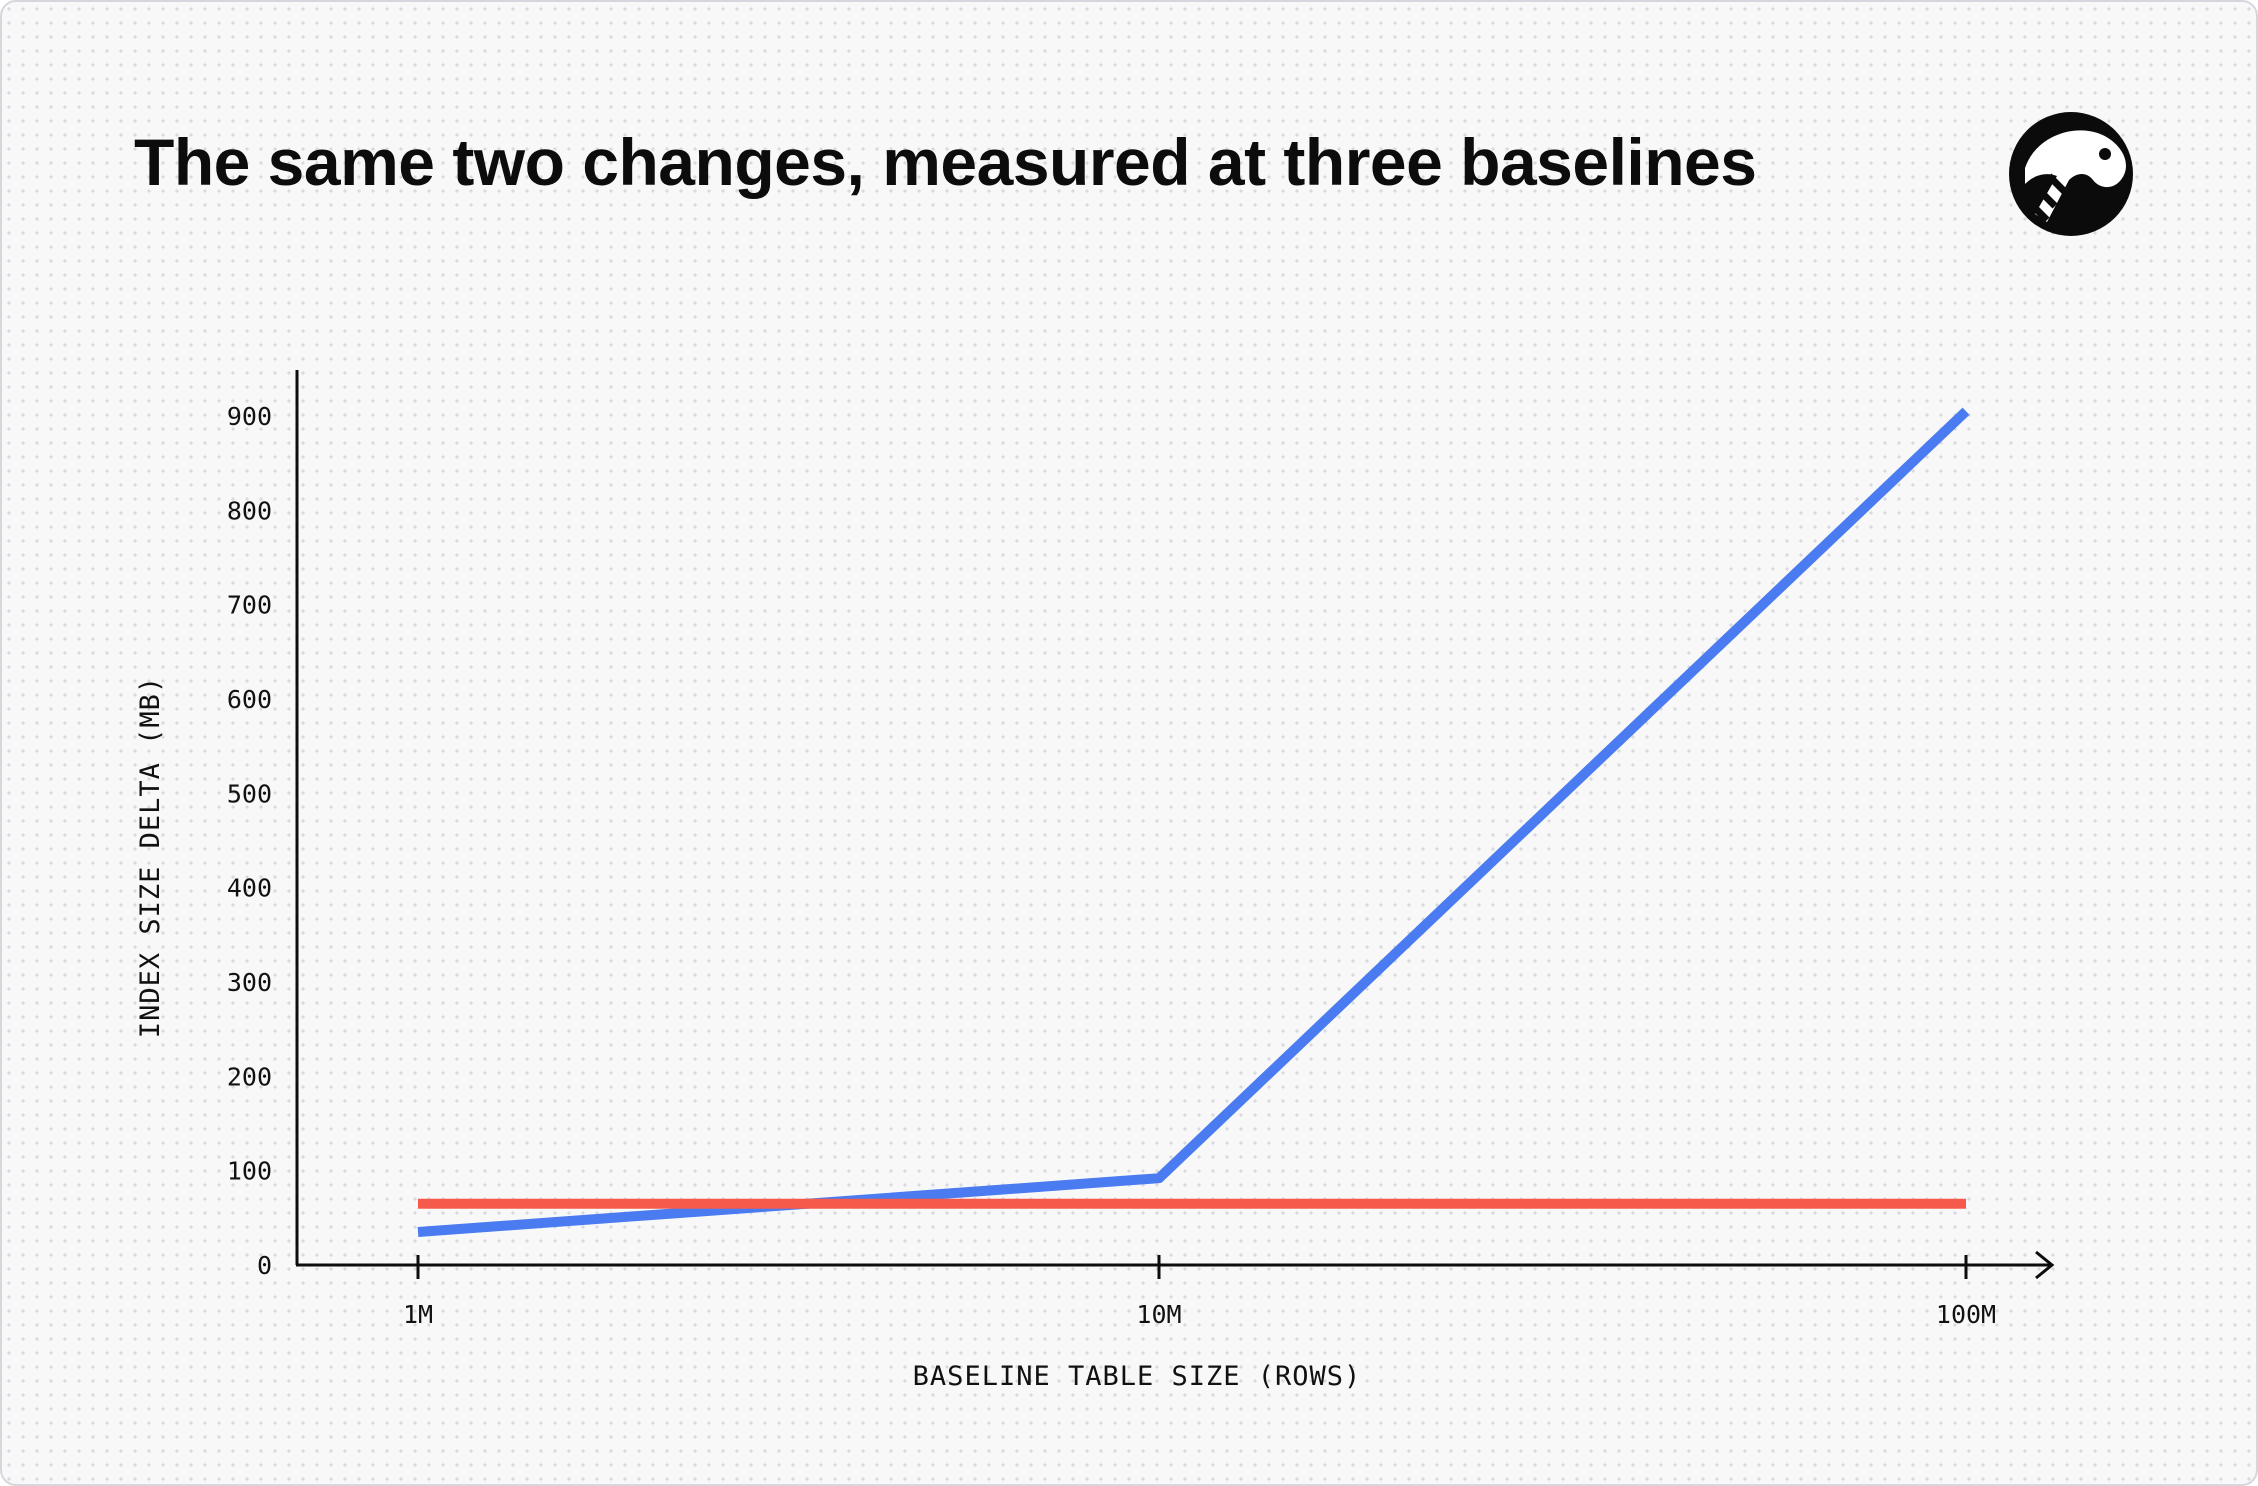 The height and width of the screenshot is (1486, 2258). Describe the element at coordinates (249, 982) in the screenshot. I see `y-tick-label: 300` at that location.